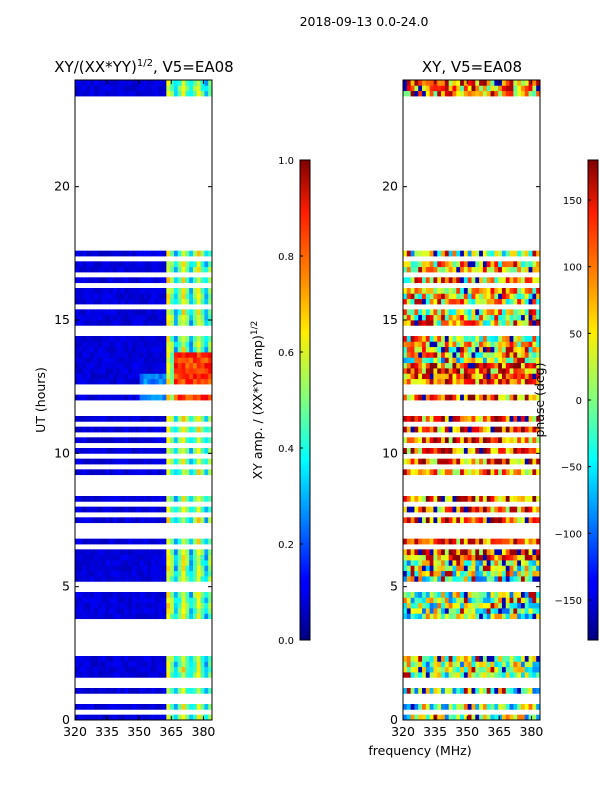 The image size is (600, 800). I want to click on colorbar-tick-label: −50, so click(571, 468).